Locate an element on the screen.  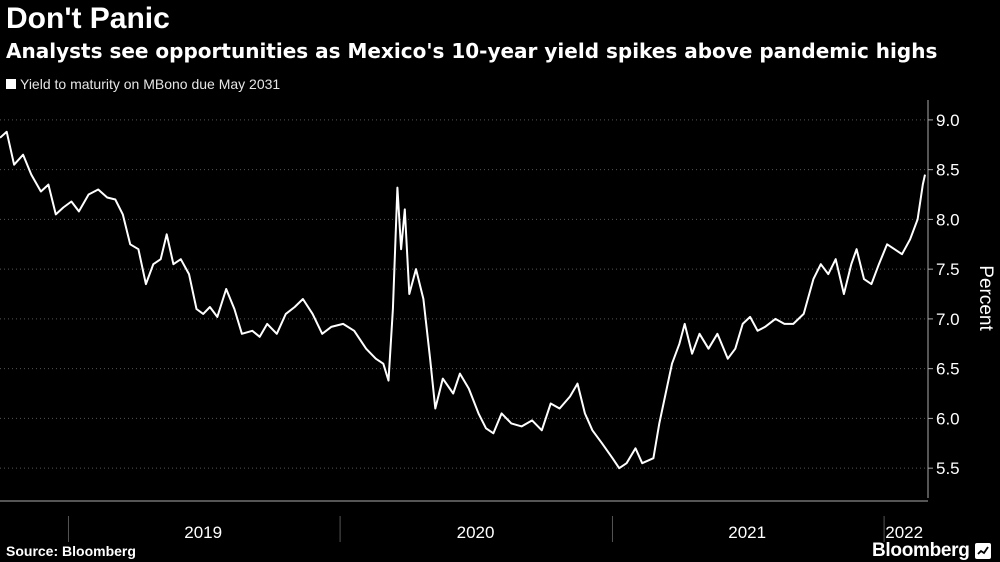
bloomberg-logo: Bloomberg is located at coordinates (931, 551).